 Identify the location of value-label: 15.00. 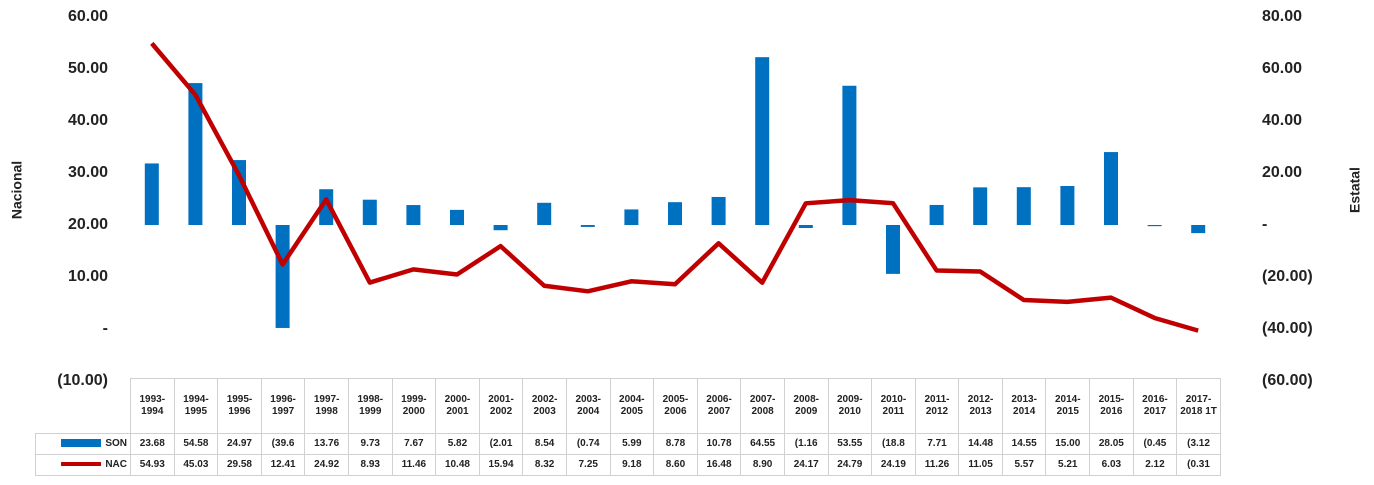
(1068, 443).